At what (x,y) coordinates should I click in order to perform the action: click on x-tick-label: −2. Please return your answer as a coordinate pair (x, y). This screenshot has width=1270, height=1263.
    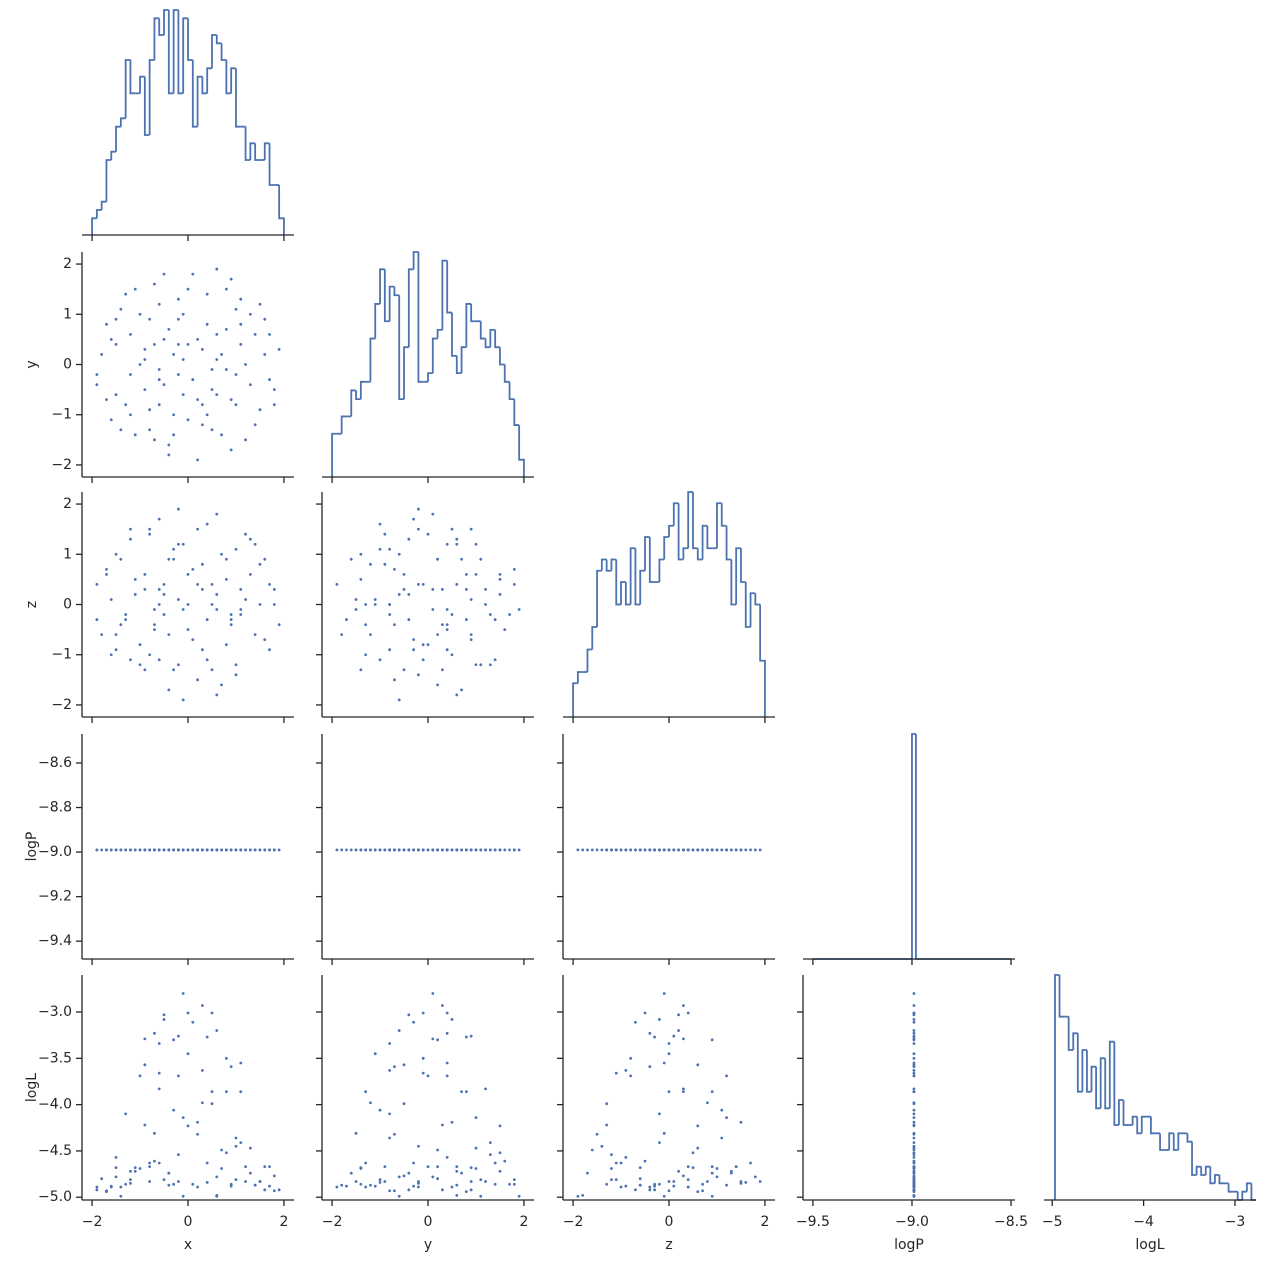
    Looking at the image, I should click on (92, 1222).